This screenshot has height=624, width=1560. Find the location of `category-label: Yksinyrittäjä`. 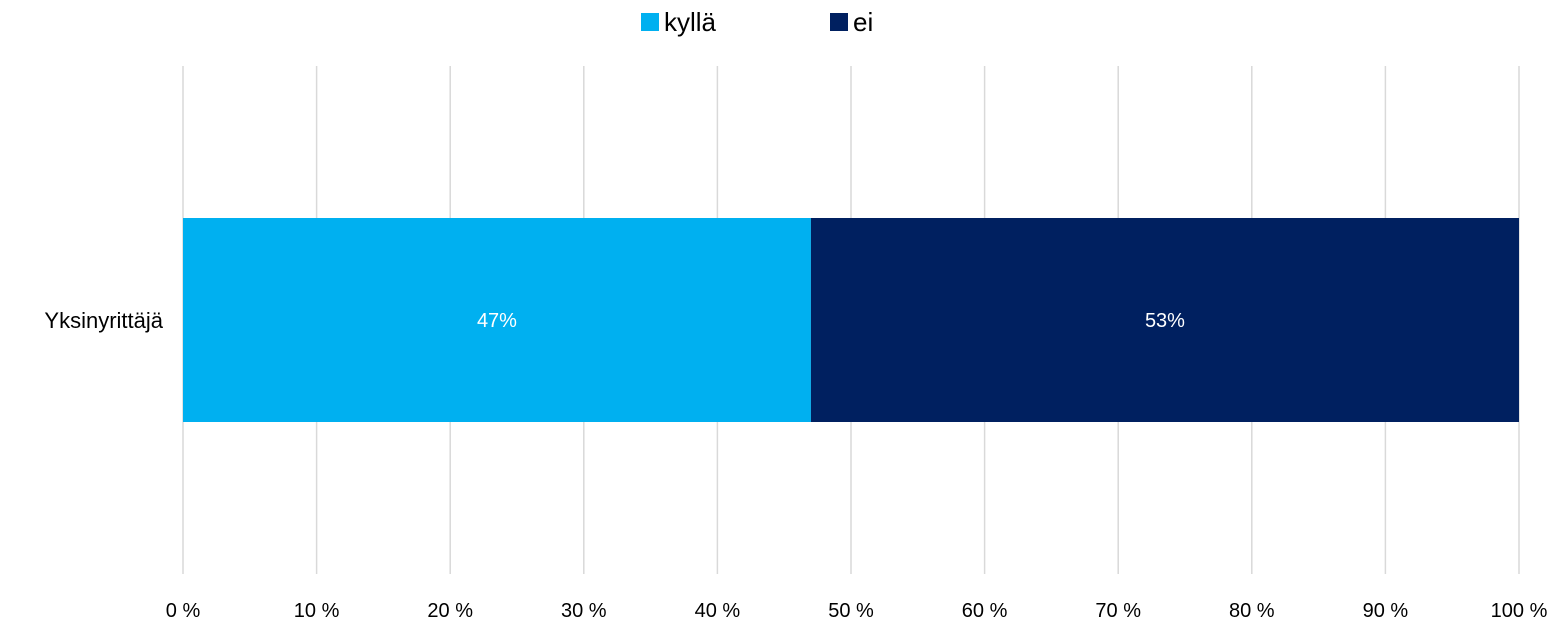

category-label: Yksinyrittäjä is located at coordinates (103, 320).